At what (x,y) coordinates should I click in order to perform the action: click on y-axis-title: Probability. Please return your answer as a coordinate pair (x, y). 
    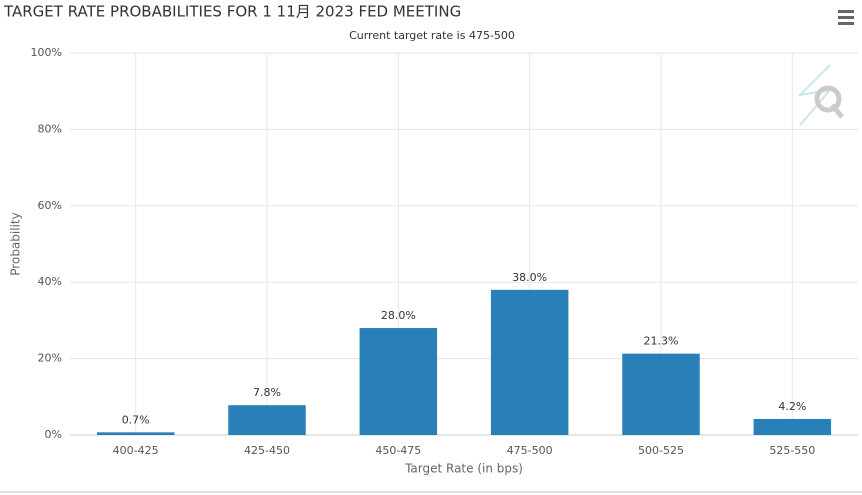
    Looking at the image, I should click on (16, 243).